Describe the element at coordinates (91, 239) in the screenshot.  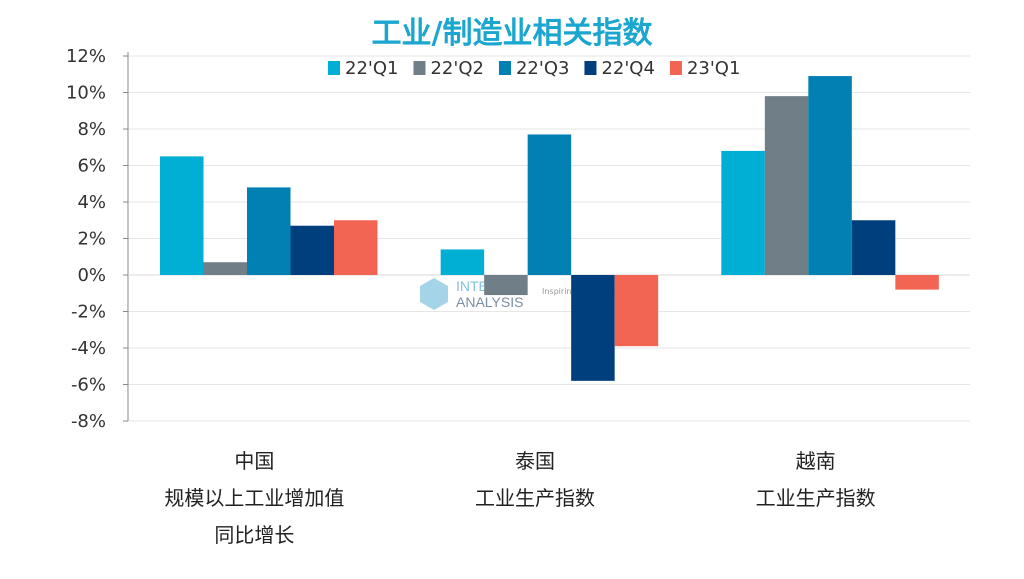
I see `y-tick-label: 2%` at that location.